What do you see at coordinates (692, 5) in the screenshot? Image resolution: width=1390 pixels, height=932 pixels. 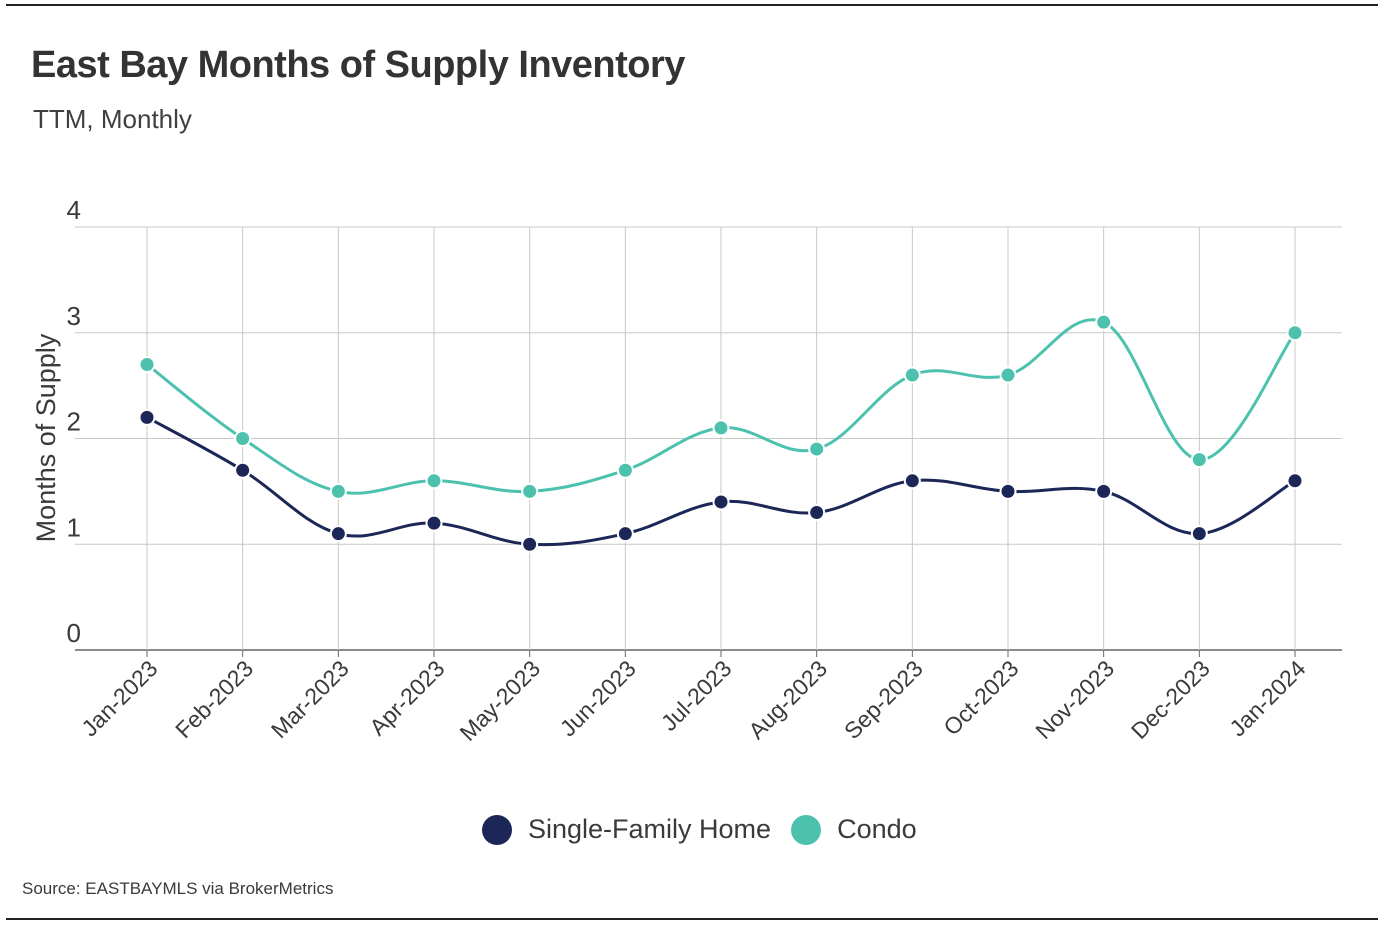 I see `top-rule` at bounding box center [692, 5].